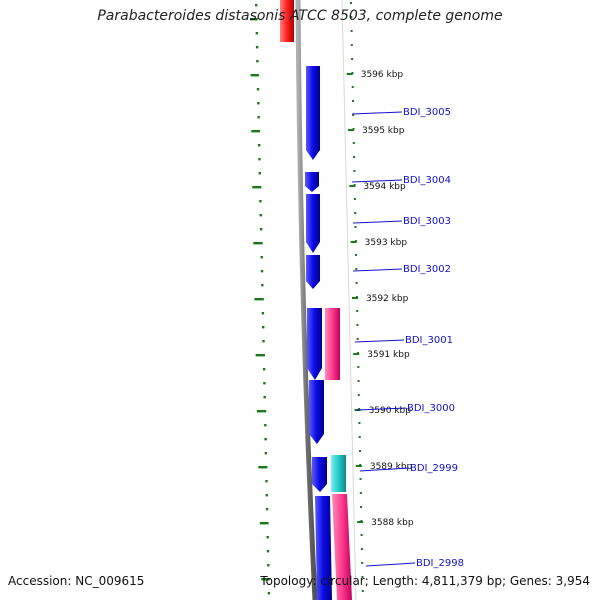 The image size is (600, 600). What do you see at coordinates (429, 340) in the screenshot?
I see `gene-label: BDI_3001` at bounding box center [429, 340].